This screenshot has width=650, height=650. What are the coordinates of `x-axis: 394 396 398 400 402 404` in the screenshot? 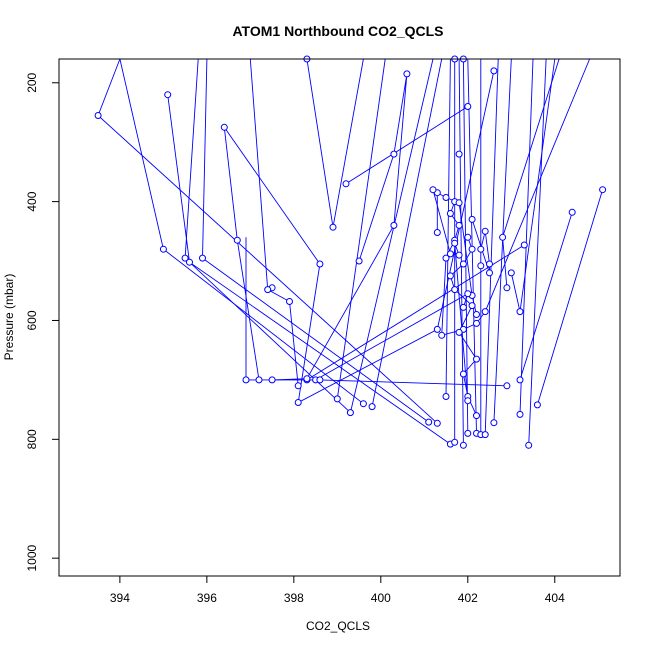 It's located at (337, 590).